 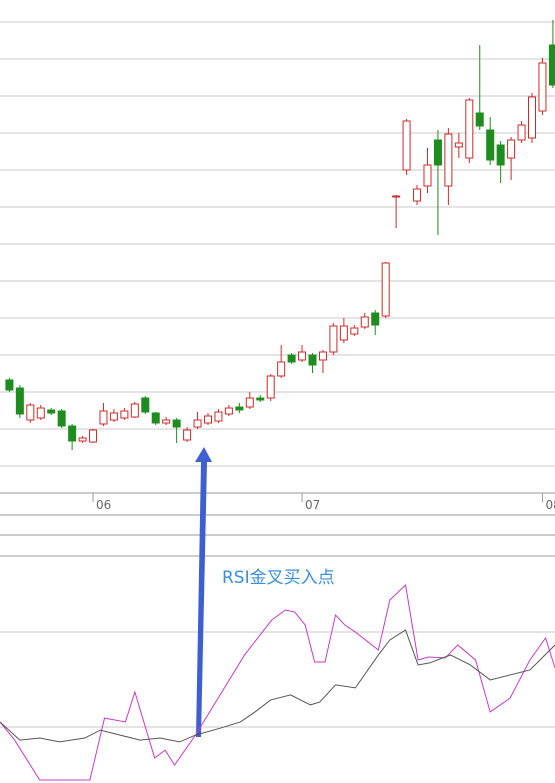 I want to click on annotation: RSI金叉买入点, so click(x=278, y=578).